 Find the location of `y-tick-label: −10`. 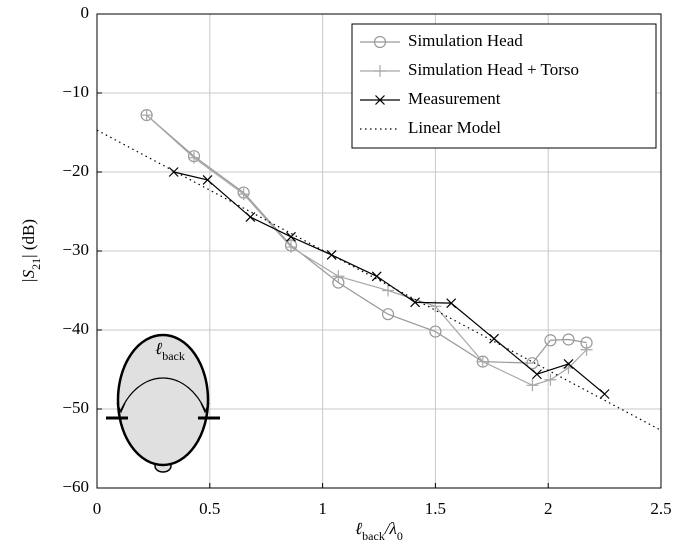

y-tick-label: −10 is located at coordinates (75, 91).